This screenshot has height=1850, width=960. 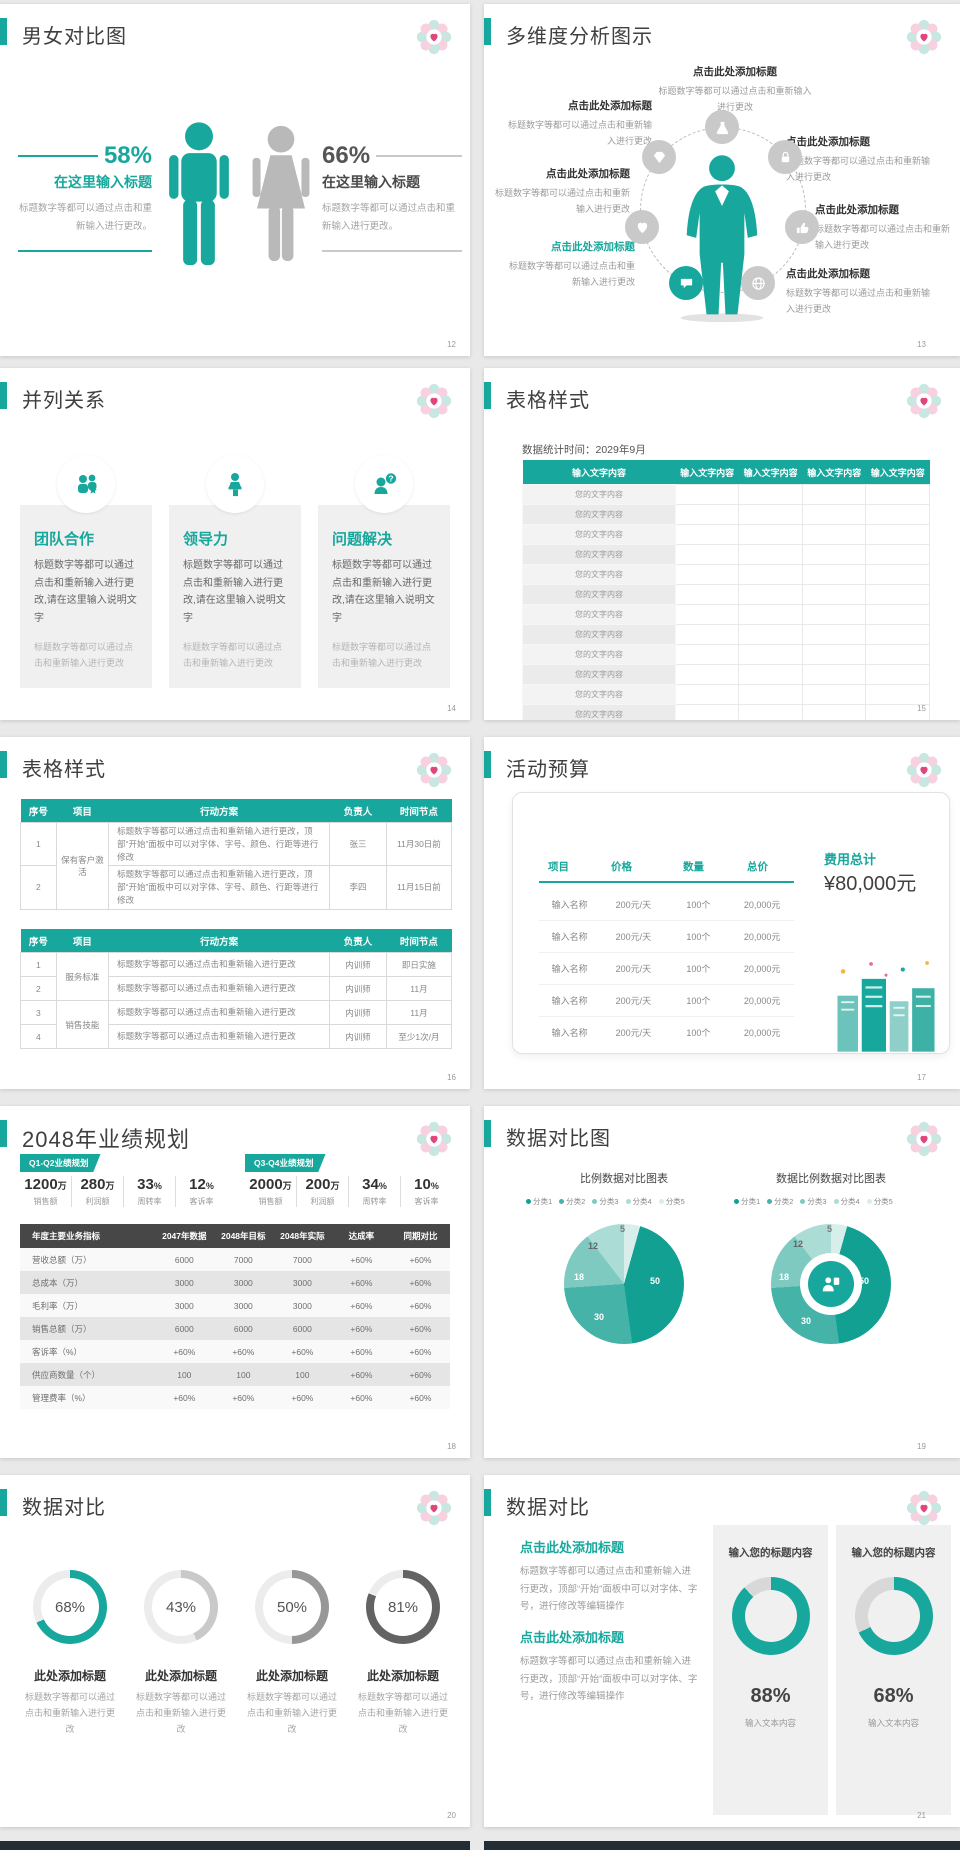 What do you see at coordinates (46, 1191) in the screenshot?
I see `stat: 1200万 销售额` at bounding box center [46, 1191].